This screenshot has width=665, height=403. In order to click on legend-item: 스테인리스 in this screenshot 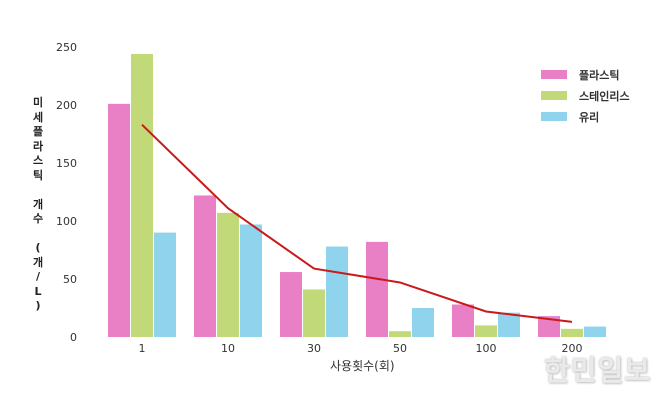, I will do `click(585, 95)`.